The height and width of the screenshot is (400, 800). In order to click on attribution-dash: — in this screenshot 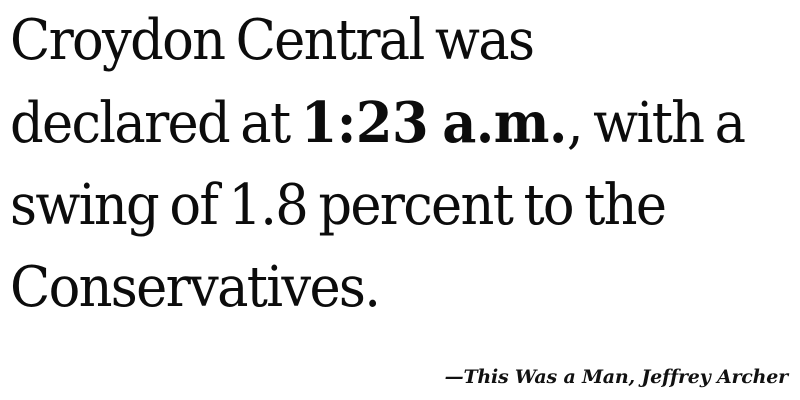, I will do `click(454, 377)`.